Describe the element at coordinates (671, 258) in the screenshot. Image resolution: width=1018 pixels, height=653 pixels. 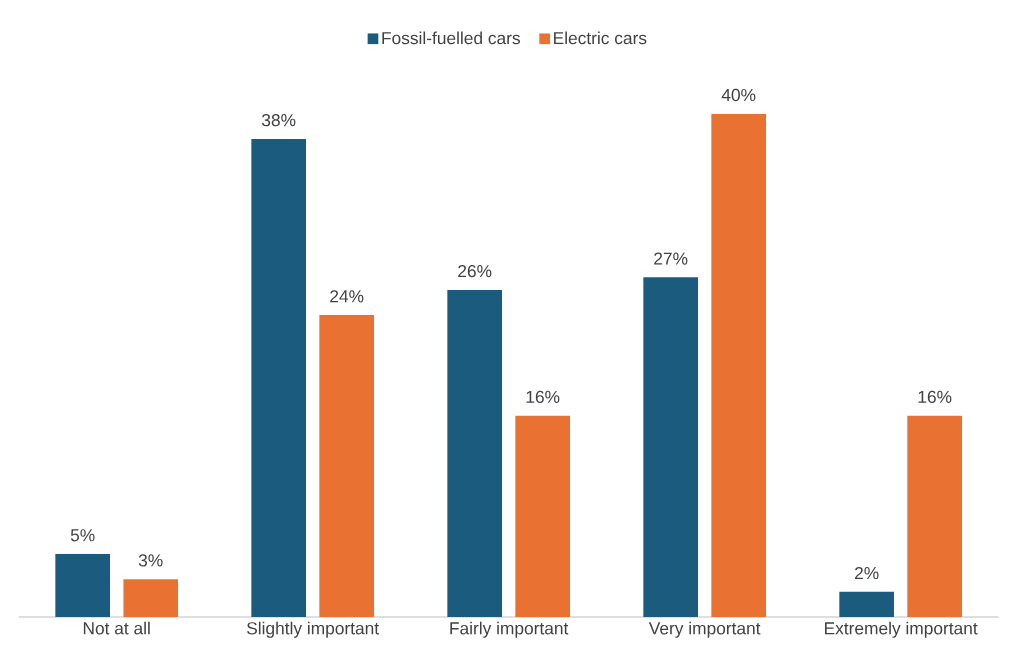
I see `data-label: 27%` at that location.